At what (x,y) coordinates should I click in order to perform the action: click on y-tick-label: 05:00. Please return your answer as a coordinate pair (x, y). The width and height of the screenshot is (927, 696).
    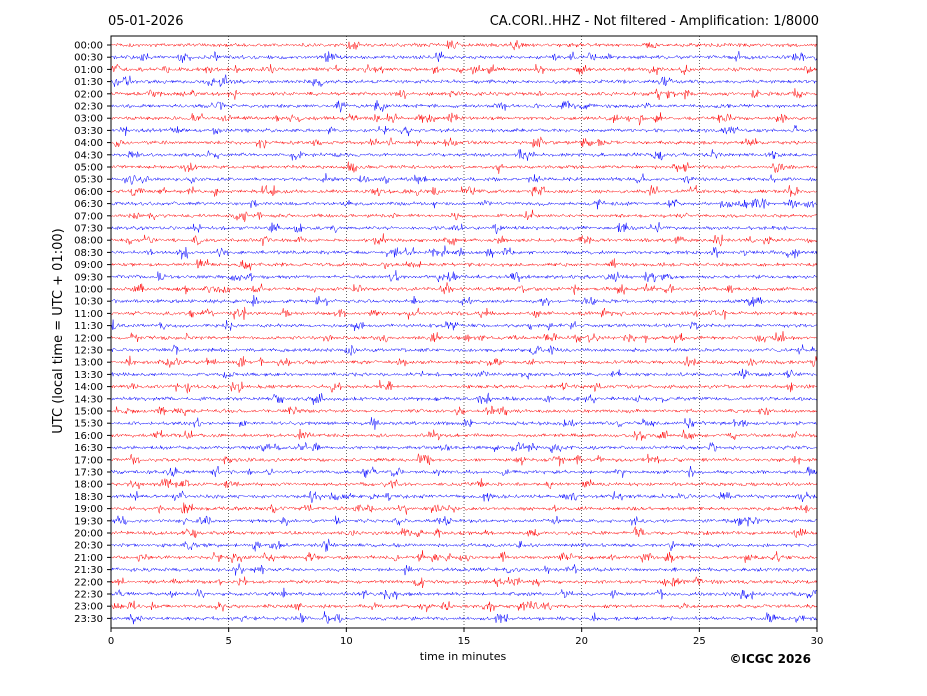
    Looking at the image, I should click on (88, 168).